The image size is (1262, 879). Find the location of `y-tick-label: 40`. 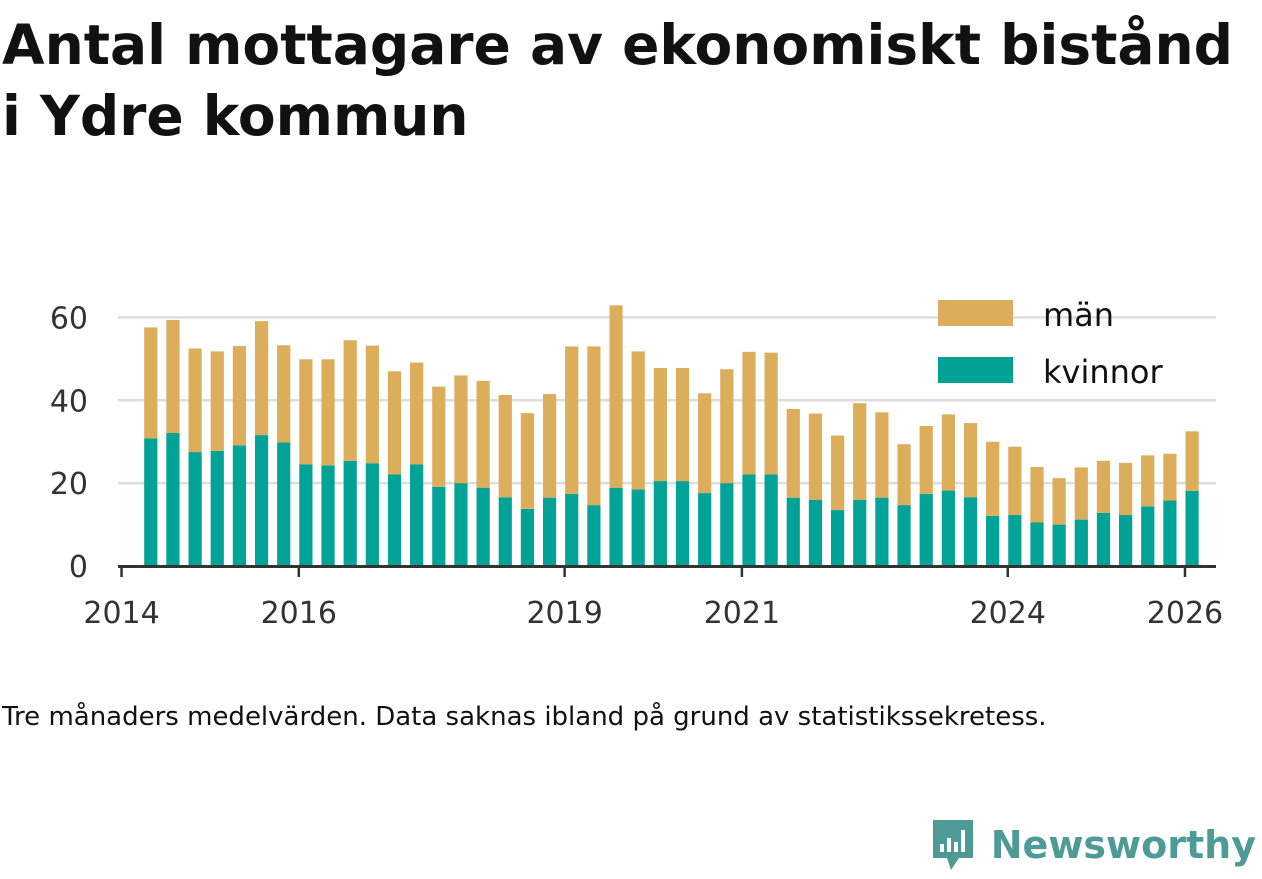

y-tick-label: 40 is located at coordinates (69, 401).